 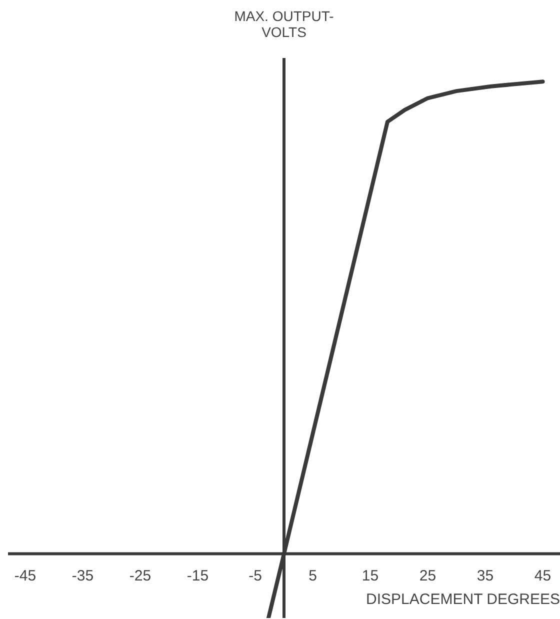 I want to click on x-tick-label: -35, so click(x=83, y=576).